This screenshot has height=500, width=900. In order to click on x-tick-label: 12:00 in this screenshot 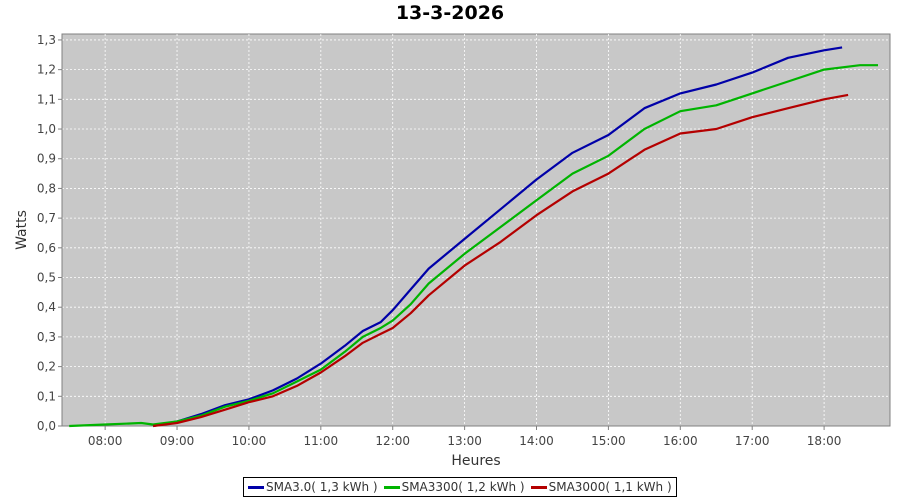, I will do `click(392, 441)`.